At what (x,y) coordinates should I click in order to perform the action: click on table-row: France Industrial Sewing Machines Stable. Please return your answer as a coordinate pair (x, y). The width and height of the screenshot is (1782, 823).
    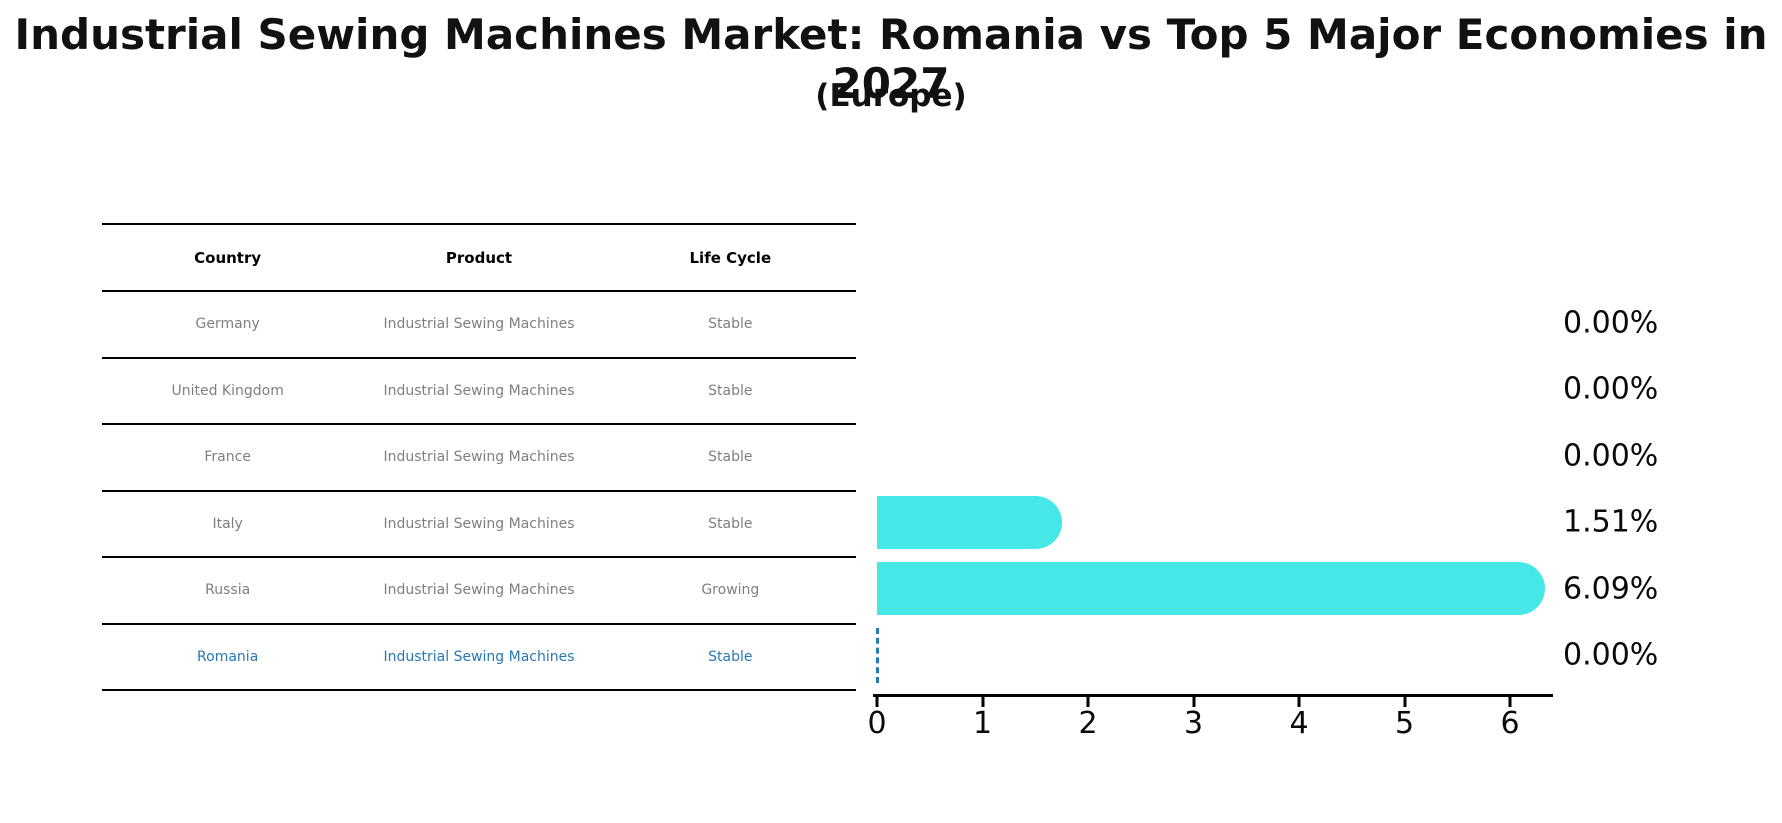
    Looking at the image, I should click on (479, 458).